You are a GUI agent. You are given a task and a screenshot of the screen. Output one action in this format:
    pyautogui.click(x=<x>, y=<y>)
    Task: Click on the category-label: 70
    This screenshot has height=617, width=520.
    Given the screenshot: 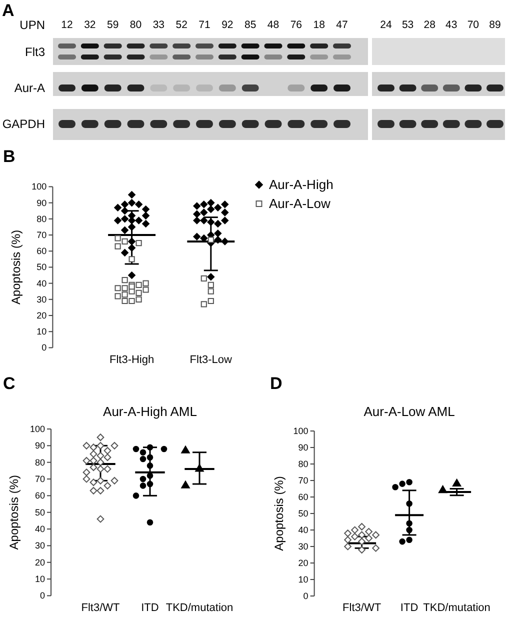 What is the action you would take?
    pyautogui.click(x=473, y=25)
    